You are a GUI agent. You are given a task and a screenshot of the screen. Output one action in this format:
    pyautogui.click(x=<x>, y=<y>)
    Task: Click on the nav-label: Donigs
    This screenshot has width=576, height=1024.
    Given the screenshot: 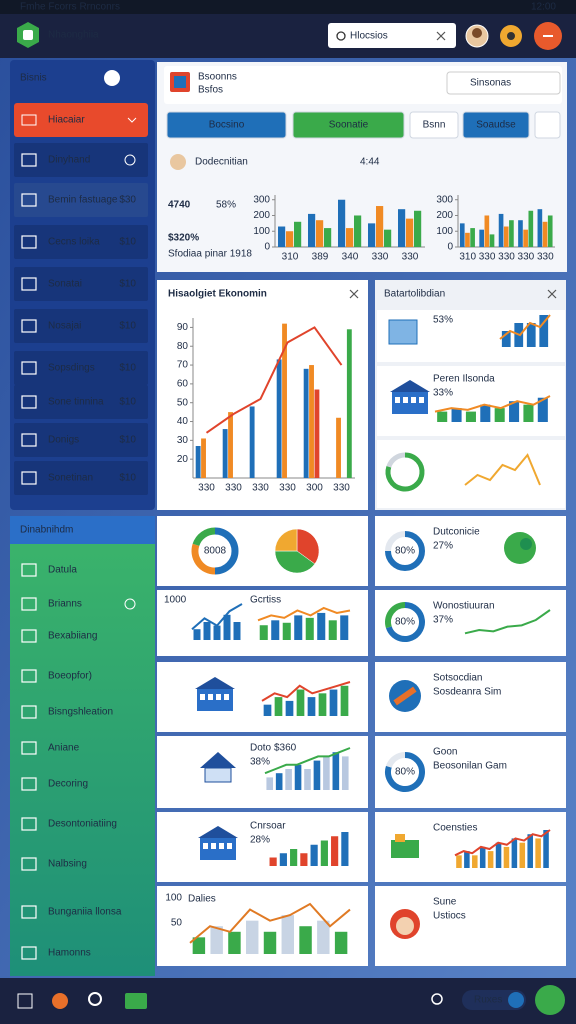 What is the action you would take?
    pyautogui.click(x=63, y=440)
    